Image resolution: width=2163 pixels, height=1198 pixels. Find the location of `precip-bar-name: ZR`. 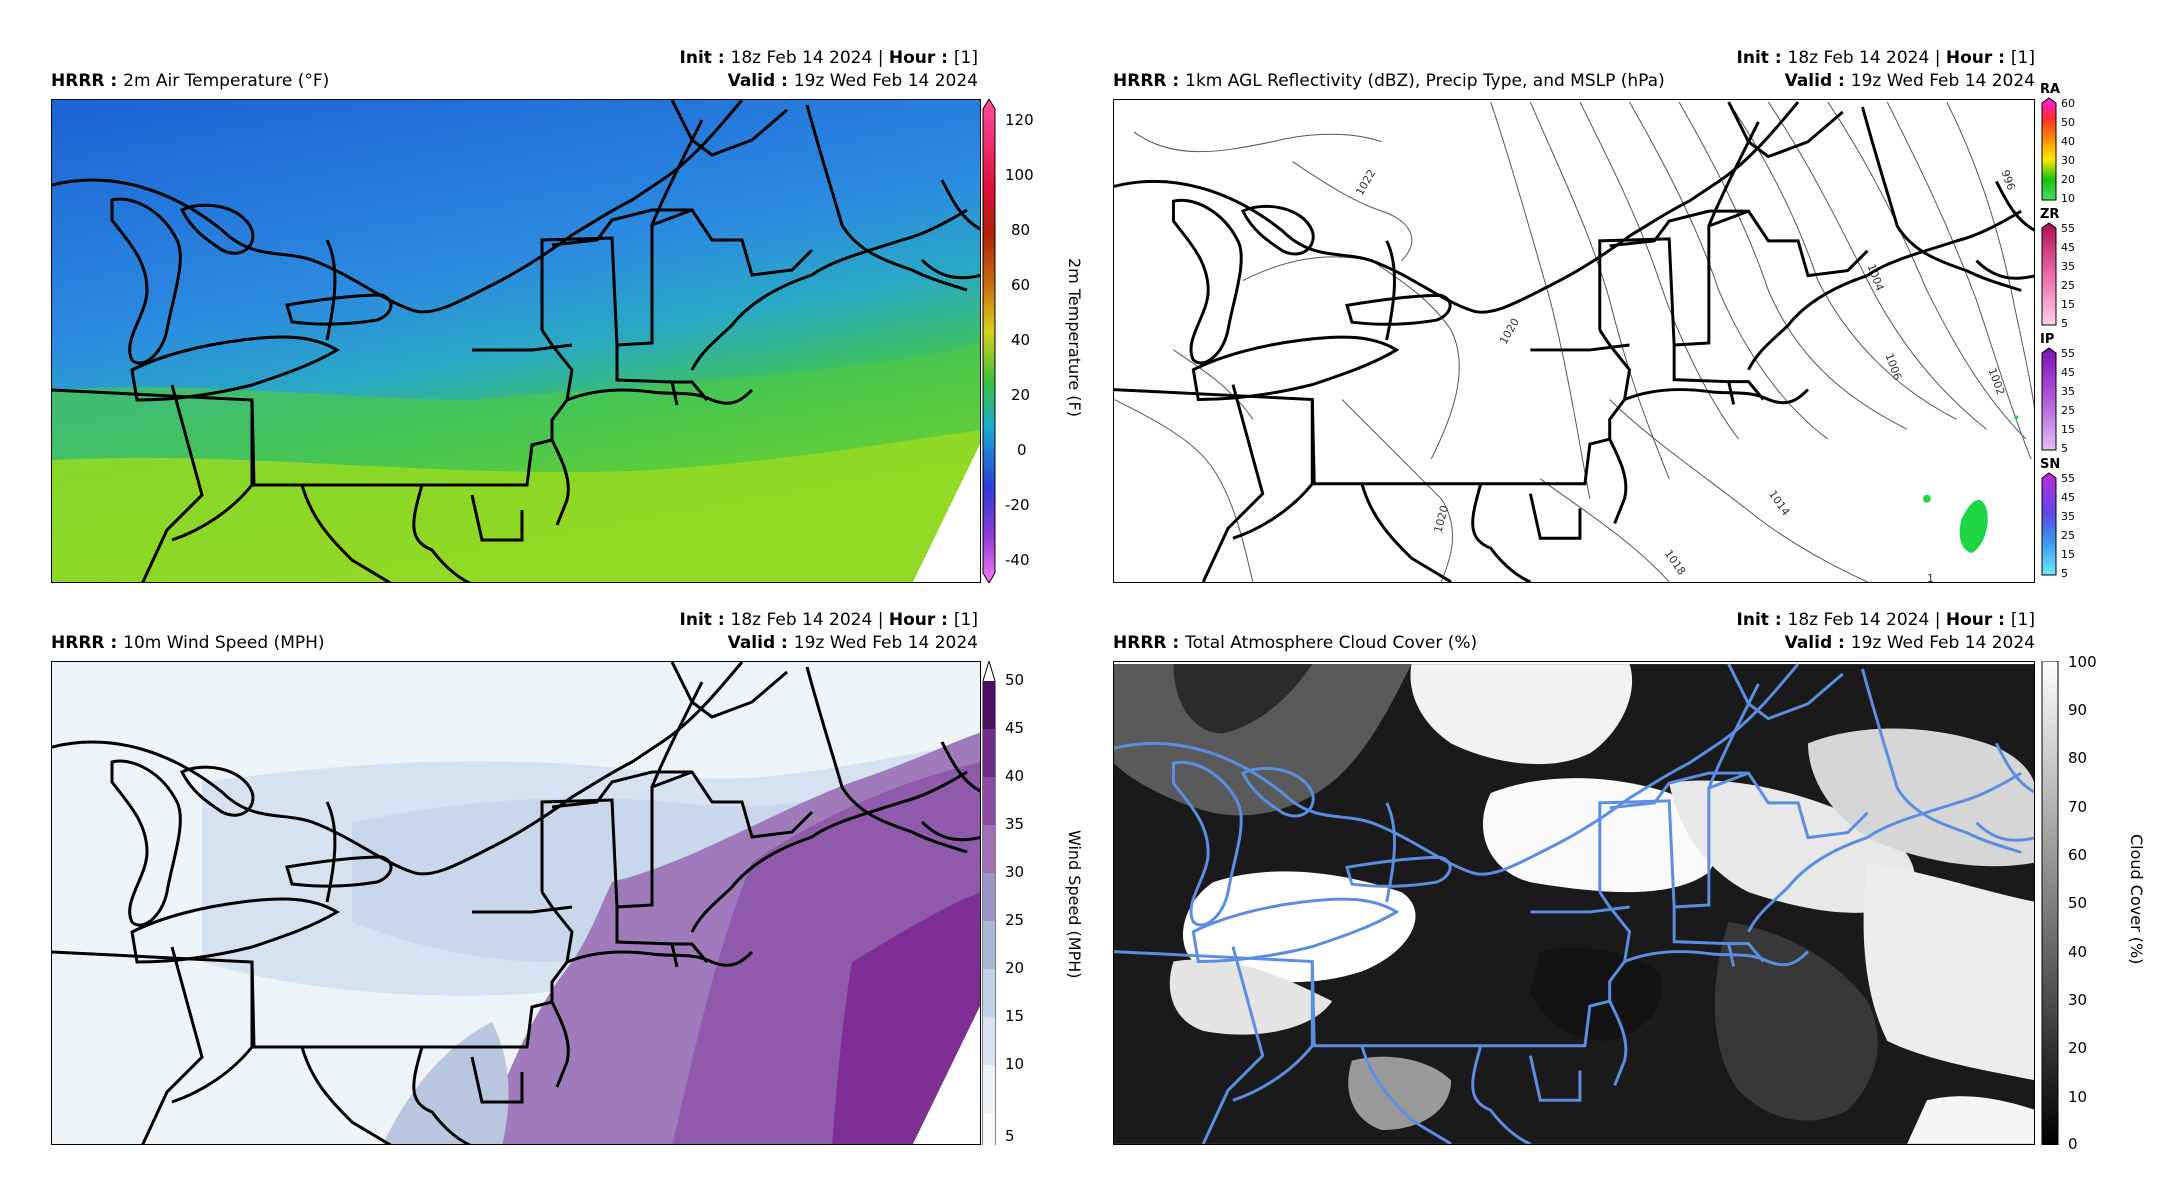

precip-bar-name: ZR is located at coordinates (2050, 214).